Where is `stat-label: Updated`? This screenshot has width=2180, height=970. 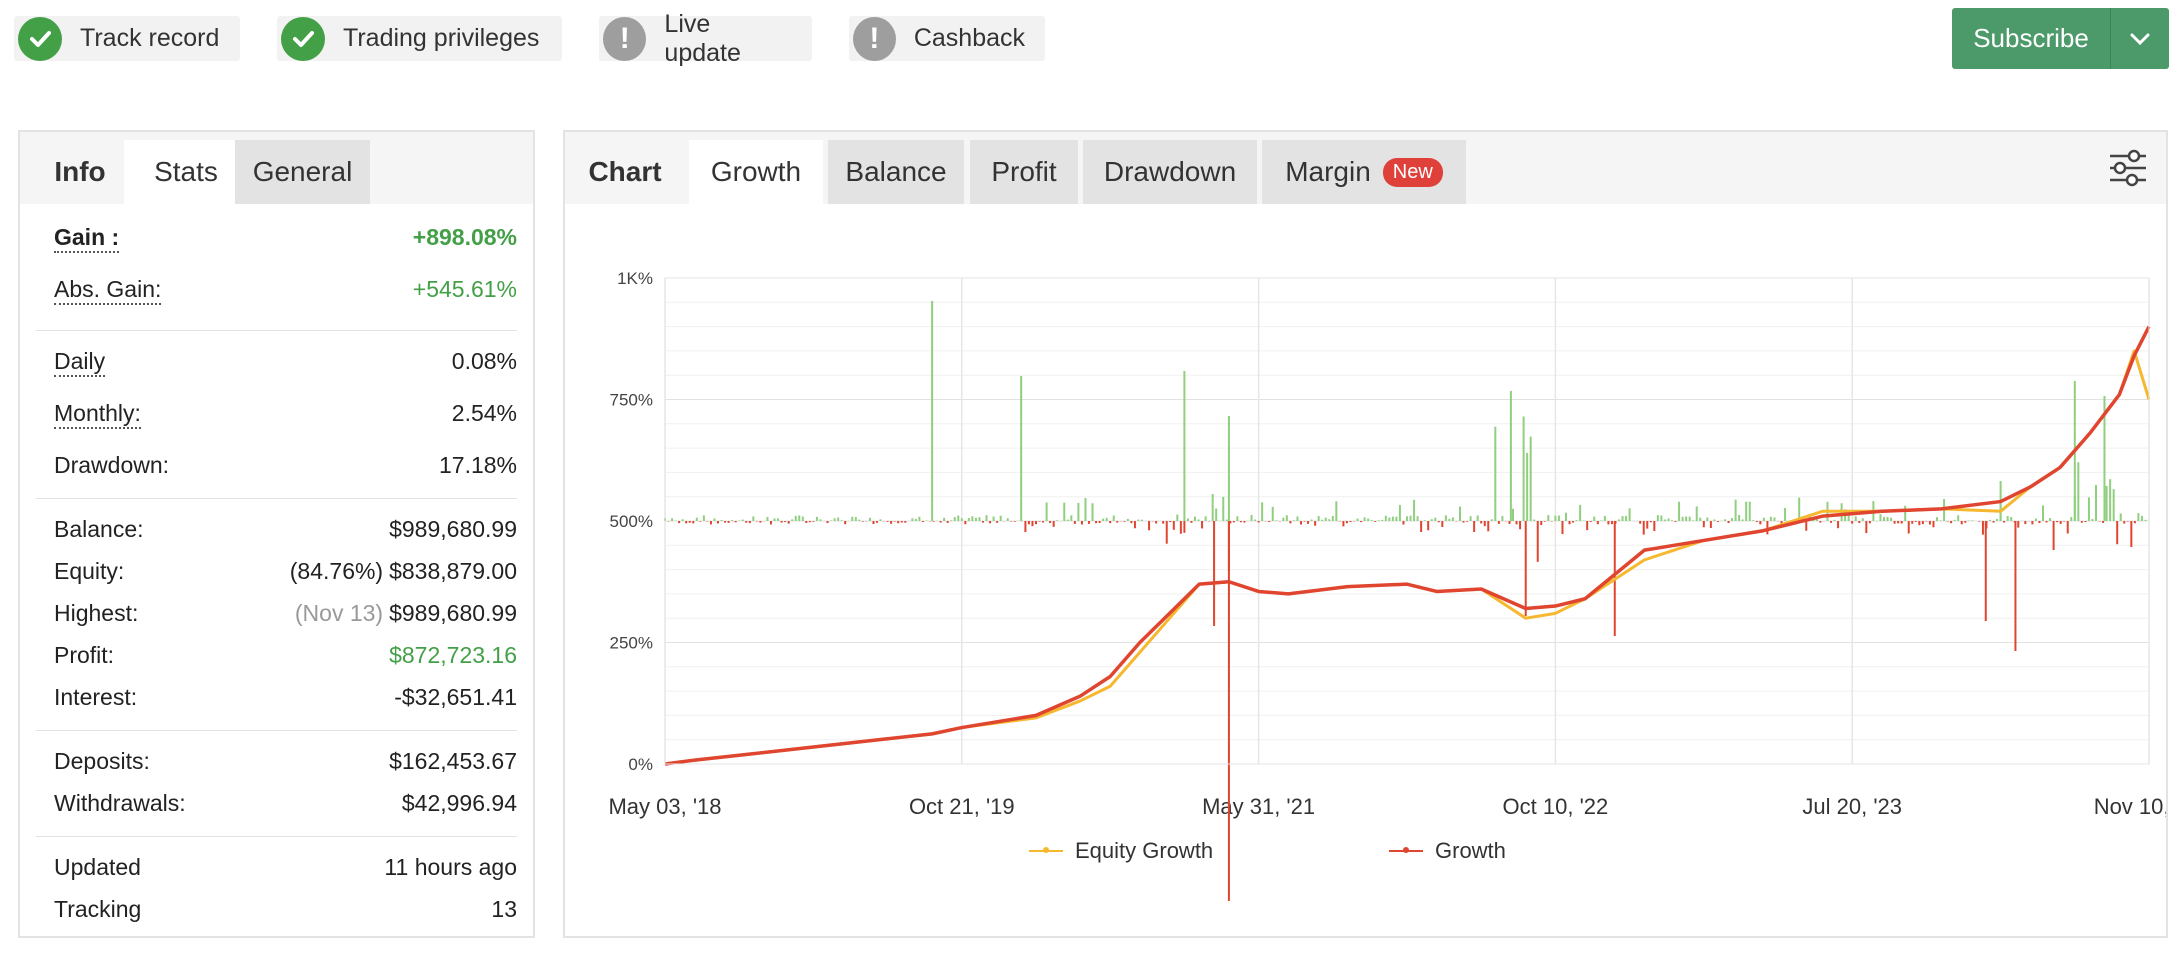
stat-label: Updated is located at coordinates (97, 867).